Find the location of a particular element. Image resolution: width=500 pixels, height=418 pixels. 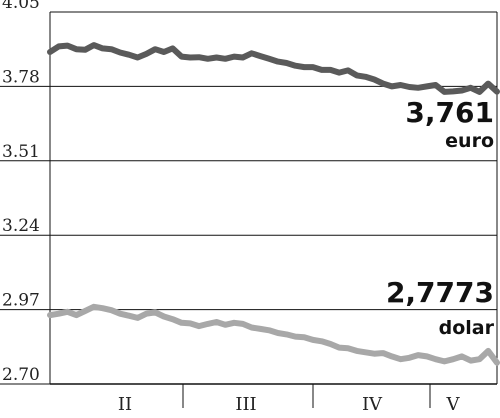

y-tick-label: 4.05 is located at coordinates (21, 6).